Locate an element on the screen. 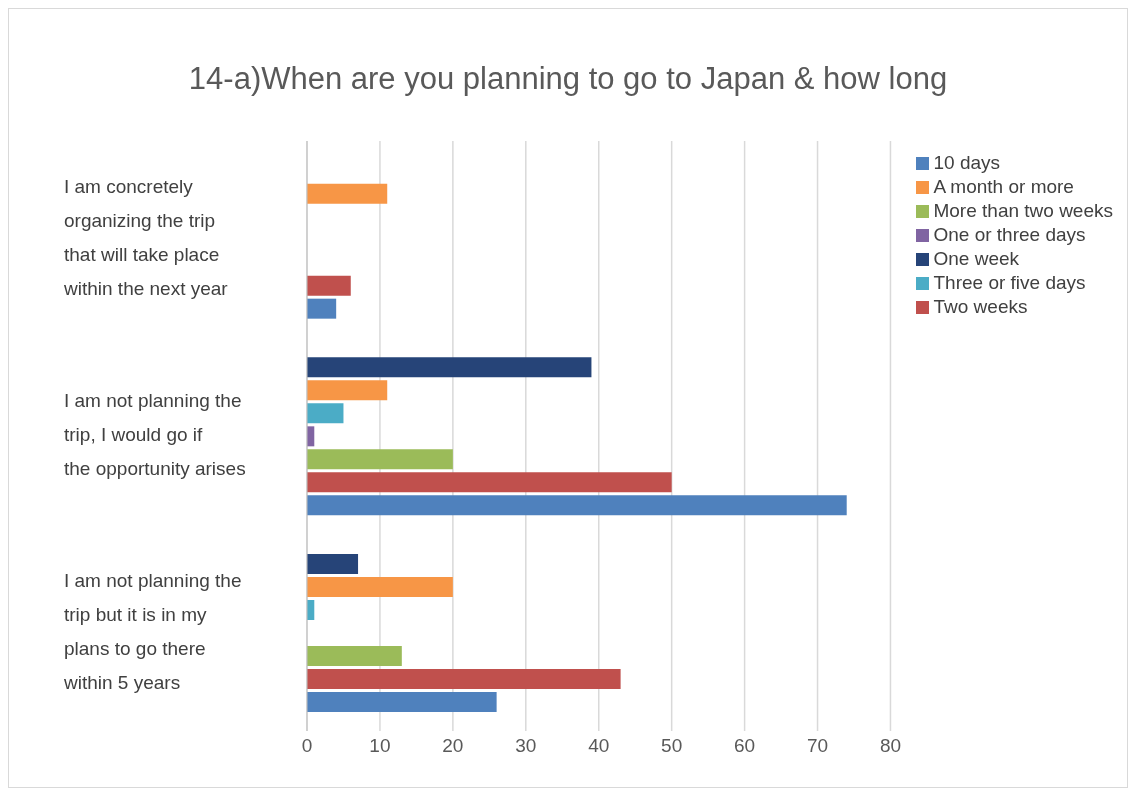  x-tick-label: 80 is located at coordinates (890, 746).